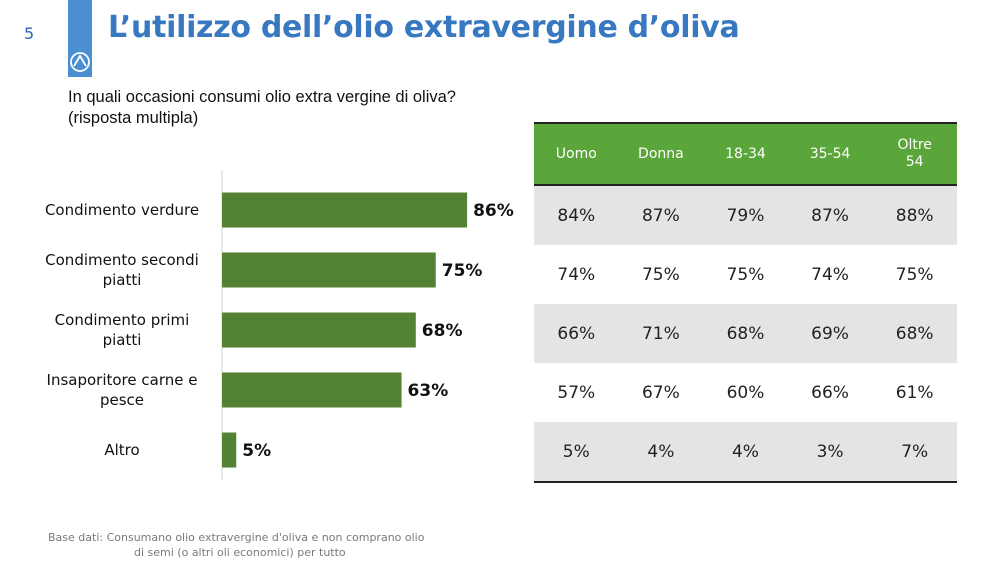  Describe the element at coordinates (80, 62) in the screenshot. I see `logo-icon` at that location.